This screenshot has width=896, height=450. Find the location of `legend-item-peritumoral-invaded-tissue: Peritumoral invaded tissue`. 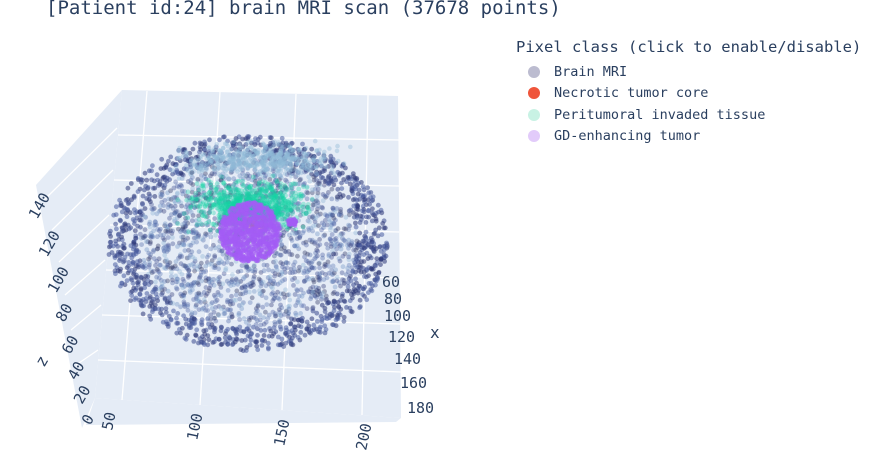

legend-item-peritumoral-invaded-tissue: Peritumoral invaded tissue is located at coordinates (688, 115).